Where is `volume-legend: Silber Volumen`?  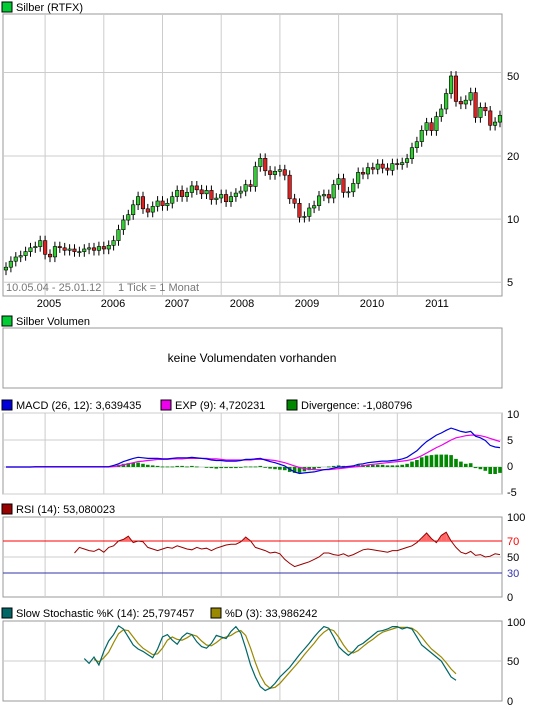
volume-legend: Silber Volumen is located at coordinates (53, 322).